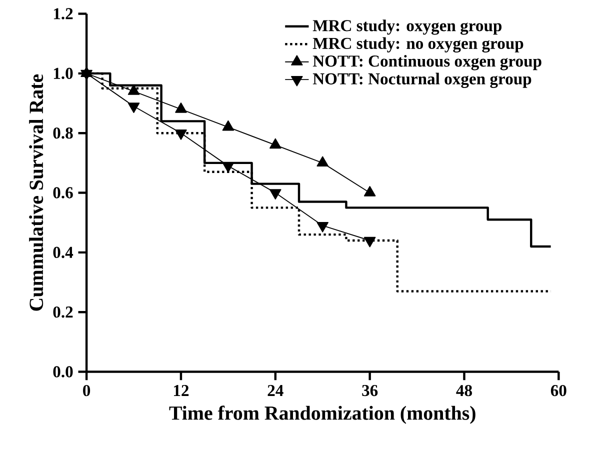  Describe the element at coordinates (63, 312) in the screenshot. I see `y-tick-label: 0.2` at that location.